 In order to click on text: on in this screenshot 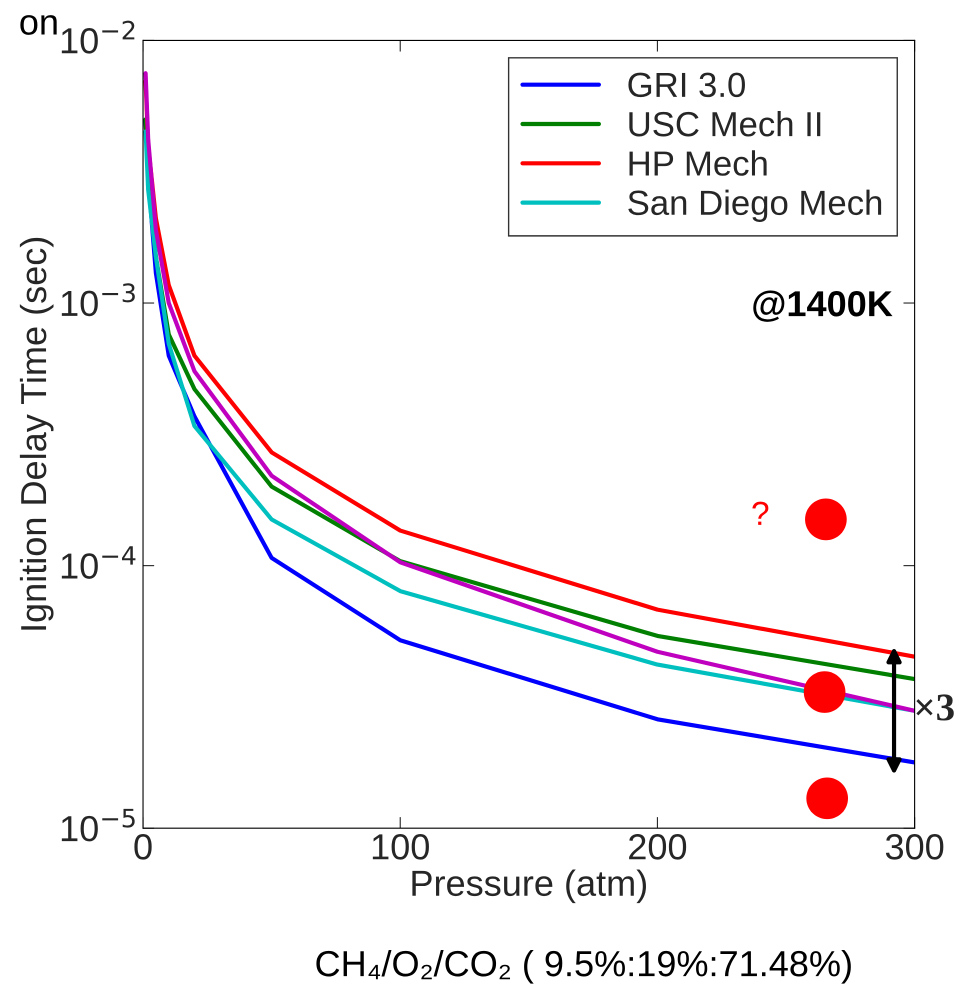, I will do `click(38, 25)`.